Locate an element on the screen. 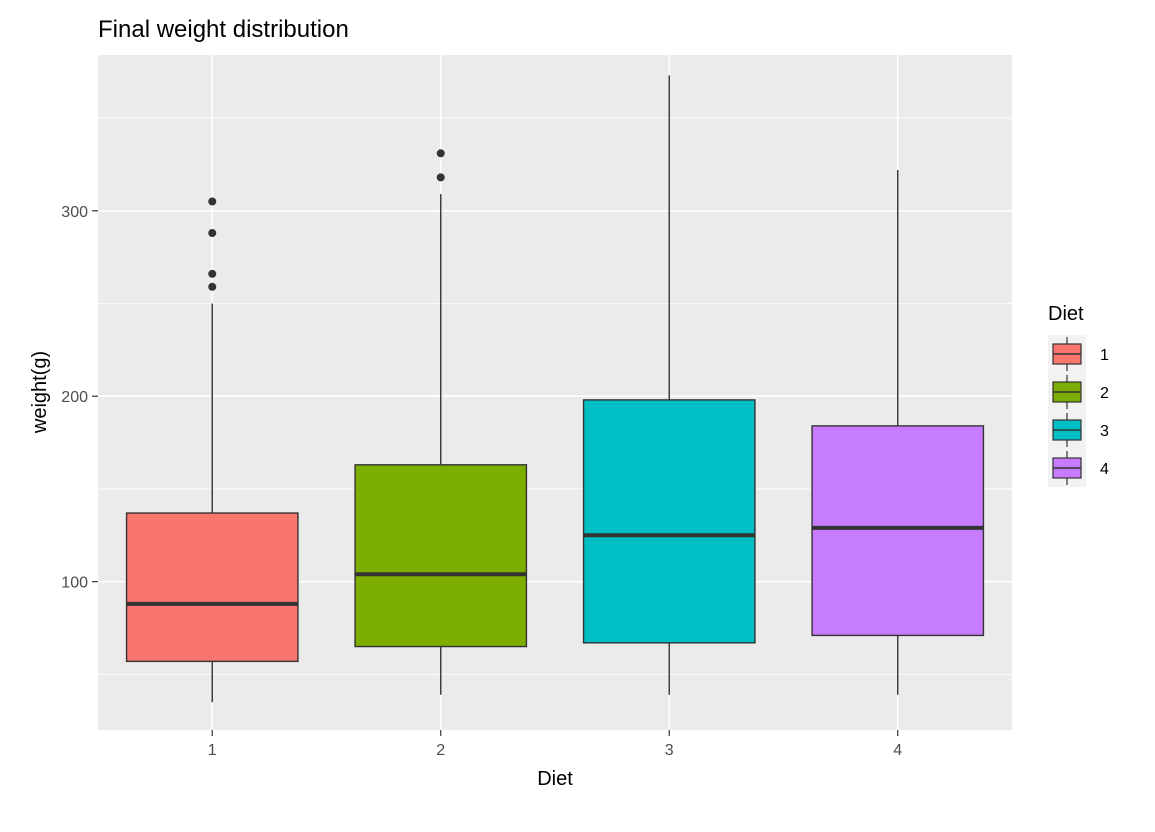 The width and height of the screenshot is (1155, 832). legend-keys: 1 2 3 4 is located at coordinates (1078, 411).